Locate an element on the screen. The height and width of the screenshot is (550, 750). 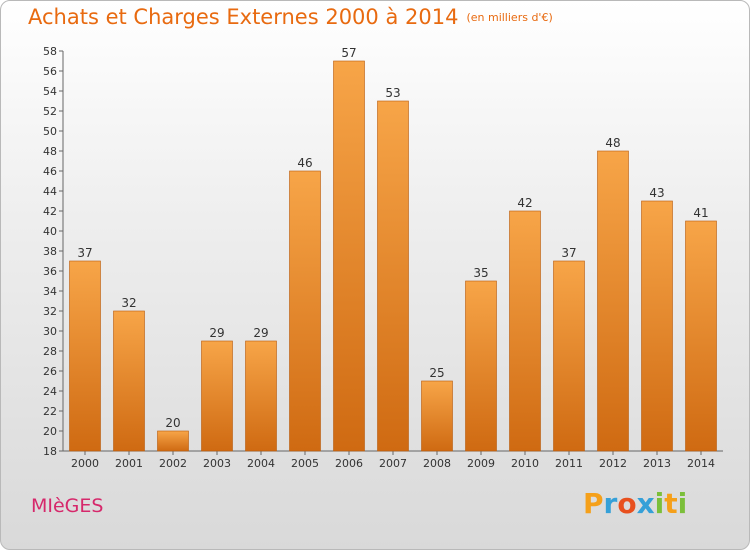
value-label-2007: 53 is located at coordinates (392, 93).